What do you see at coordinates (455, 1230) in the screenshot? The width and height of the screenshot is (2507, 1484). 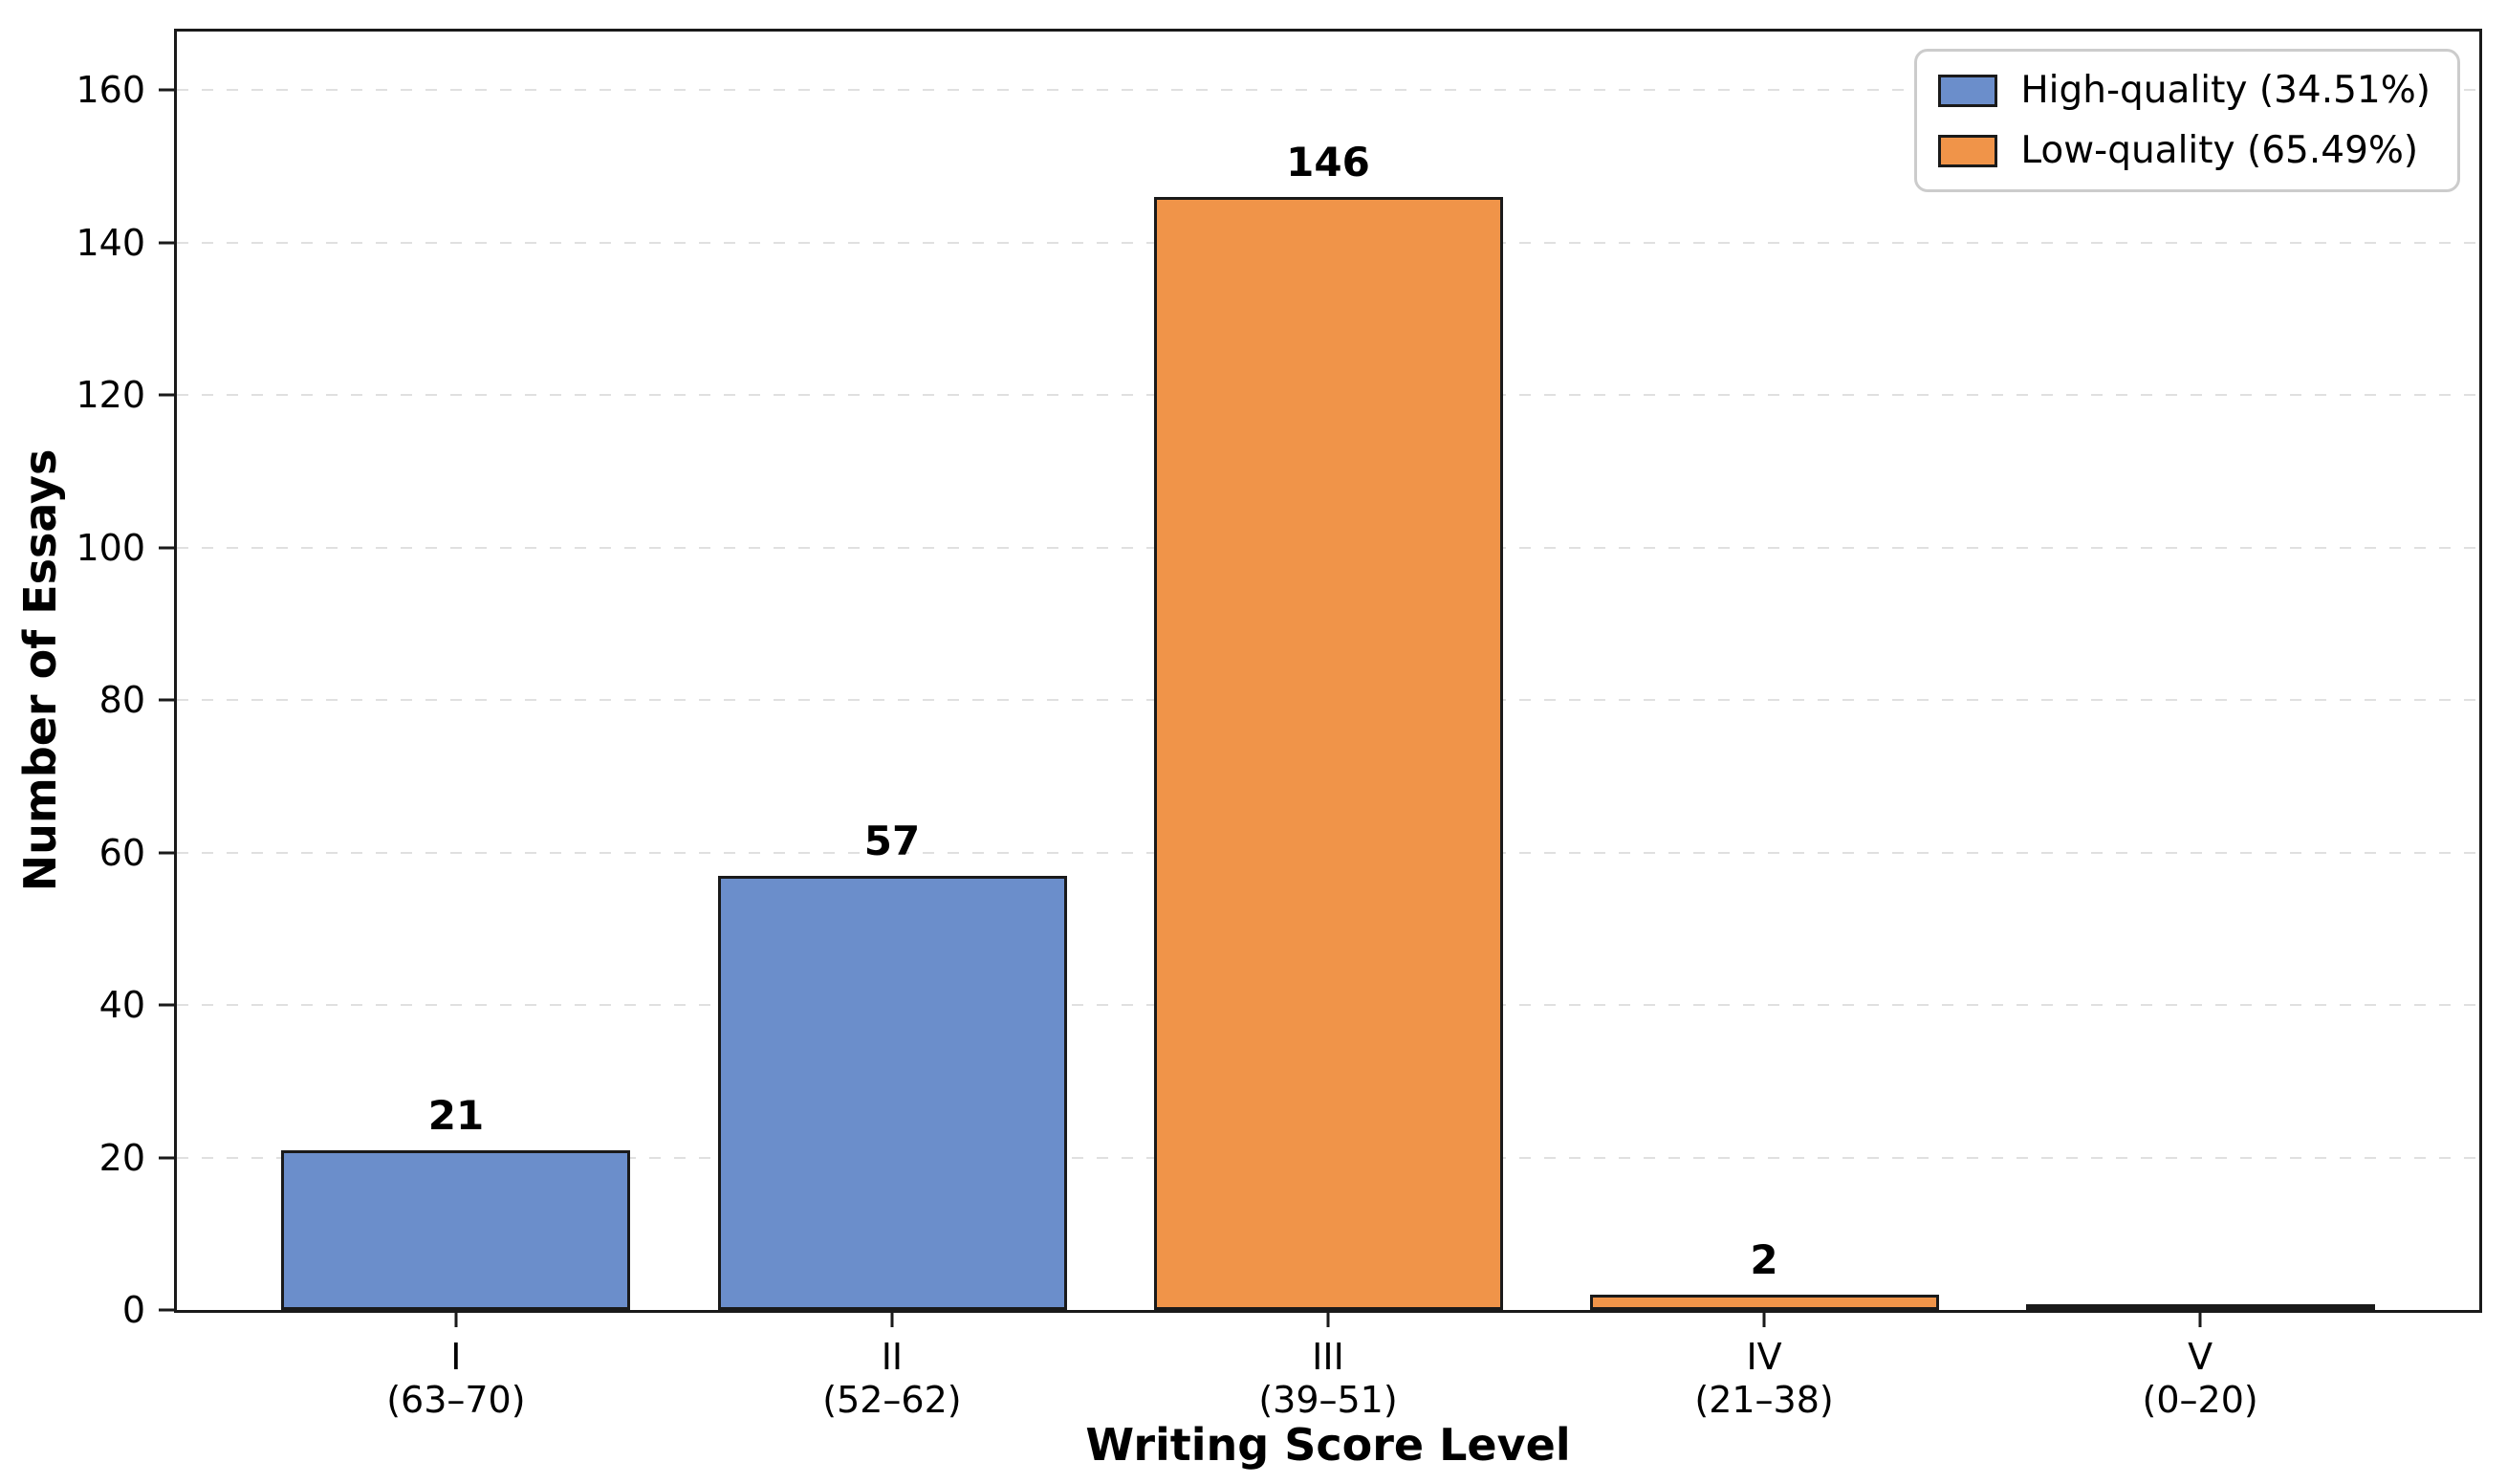 I see `bar-I` at bounding box center [455, 1230].